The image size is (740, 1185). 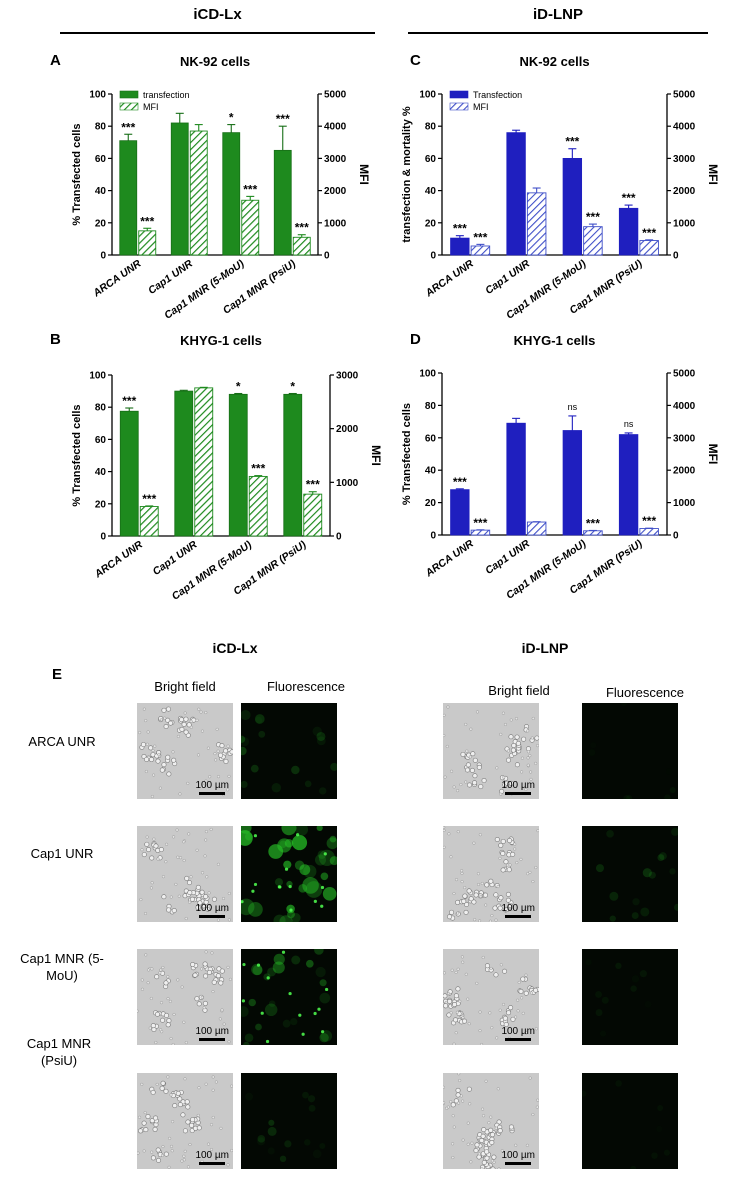 I want to click on column-header-fluorescence-left: Fluorescence, so click(x=306, y=686).